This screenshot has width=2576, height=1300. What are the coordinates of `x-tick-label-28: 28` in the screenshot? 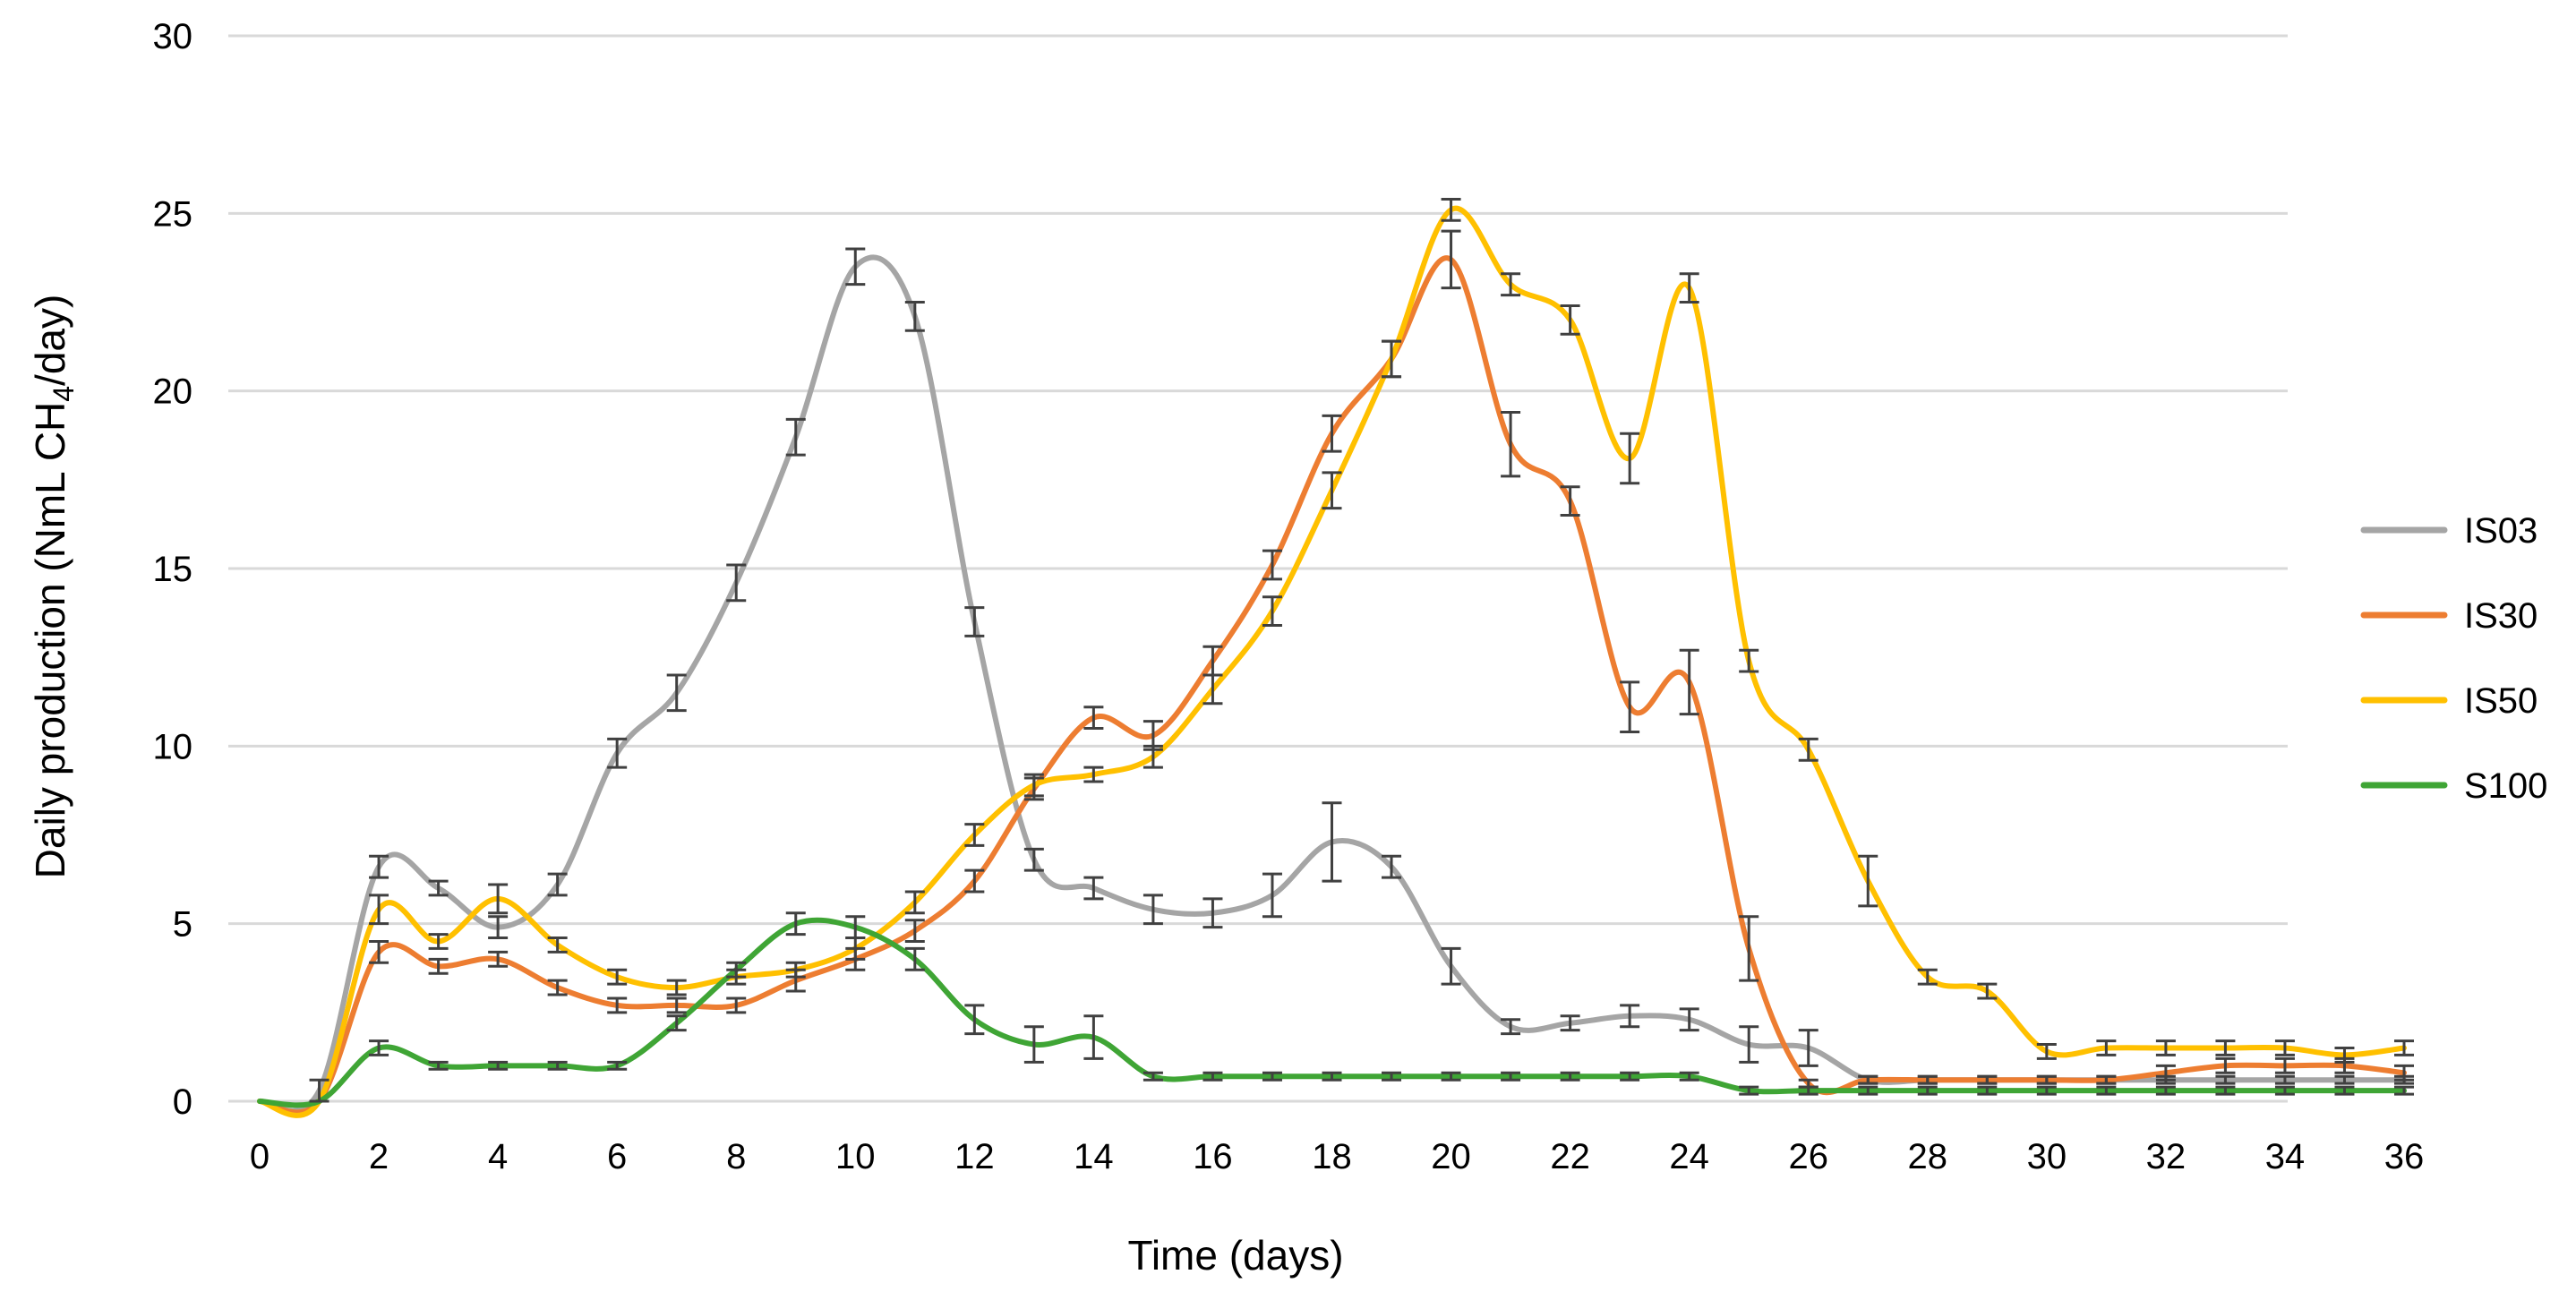 It's located at (1928, 1156).